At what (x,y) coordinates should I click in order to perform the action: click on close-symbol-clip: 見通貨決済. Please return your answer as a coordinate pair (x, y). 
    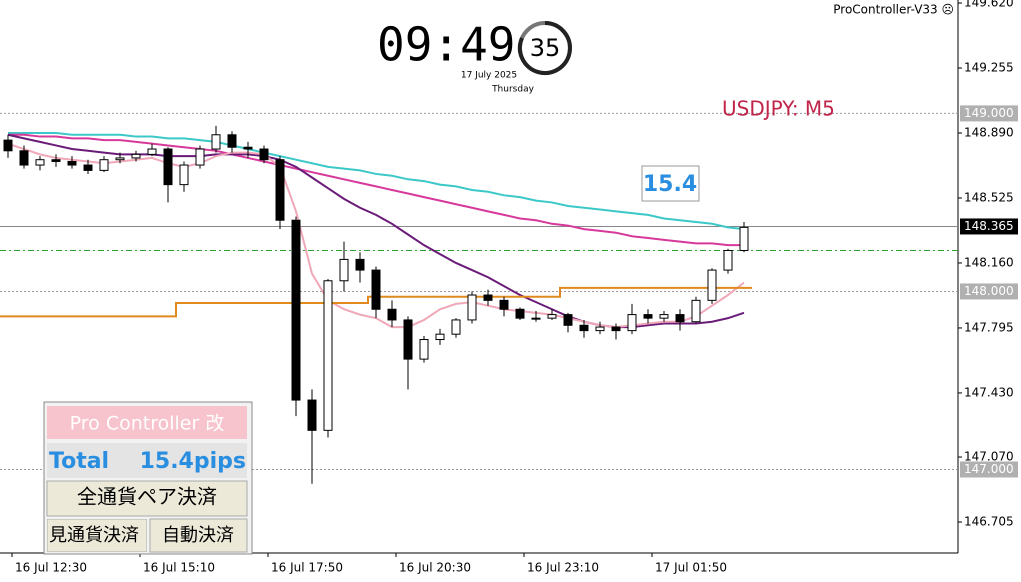
    Looking at the image, I should click on (97, 535).